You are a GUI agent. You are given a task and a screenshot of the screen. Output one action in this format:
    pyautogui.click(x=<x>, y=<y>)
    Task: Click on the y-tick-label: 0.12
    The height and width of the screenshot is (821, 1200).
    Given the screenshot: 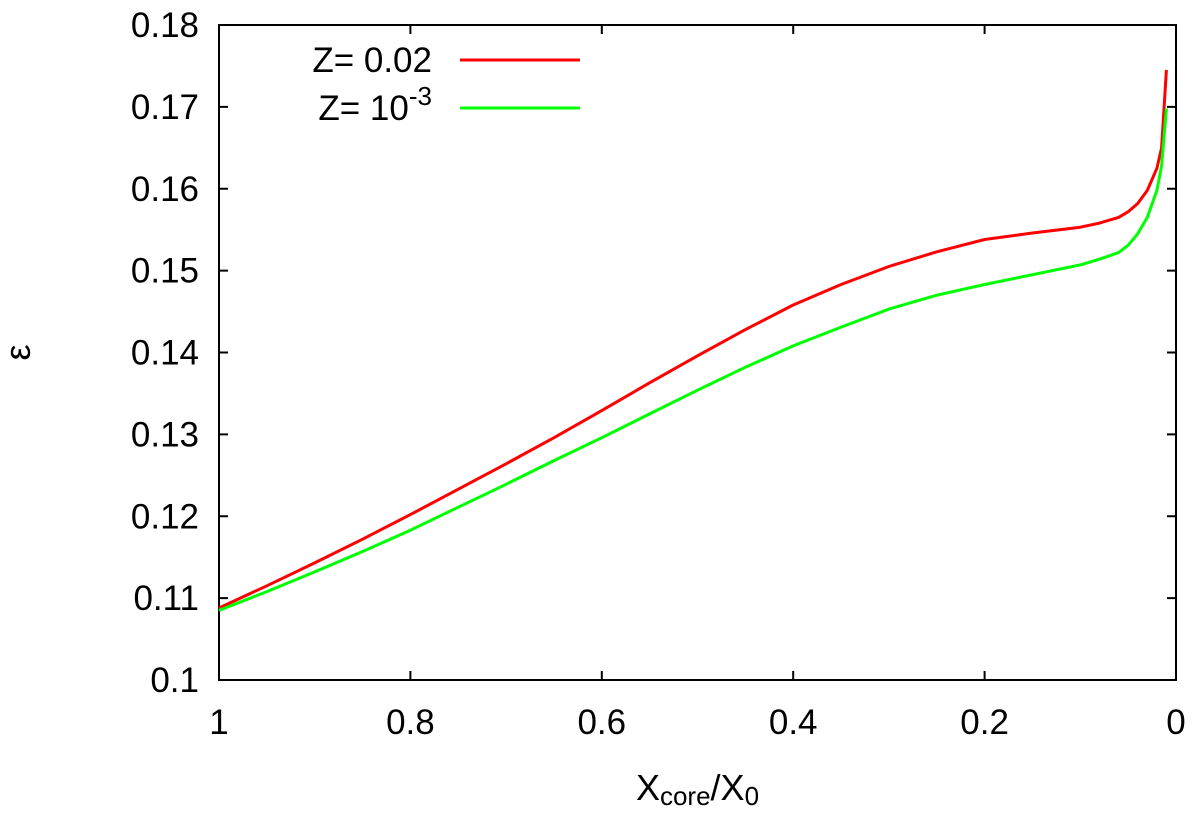 What is the action you would take?
    pyautogui.click(x=165, y=516)
    